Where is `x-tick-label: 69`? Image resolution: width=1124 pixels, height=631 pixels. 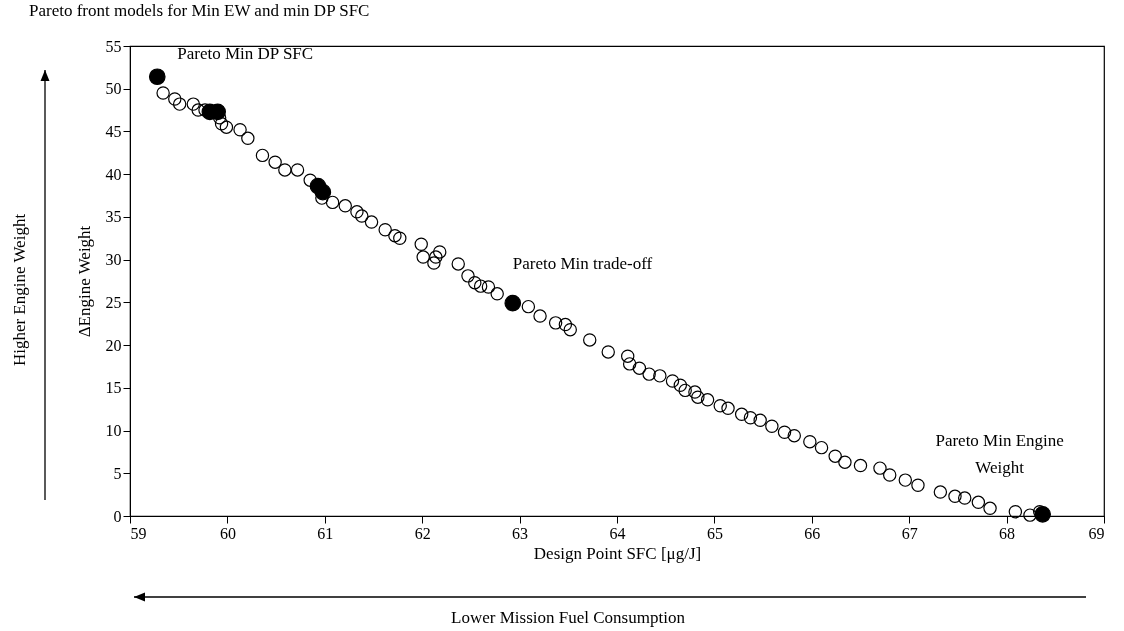 x-tick-label: 69 is located at coordinates (1096, 533).